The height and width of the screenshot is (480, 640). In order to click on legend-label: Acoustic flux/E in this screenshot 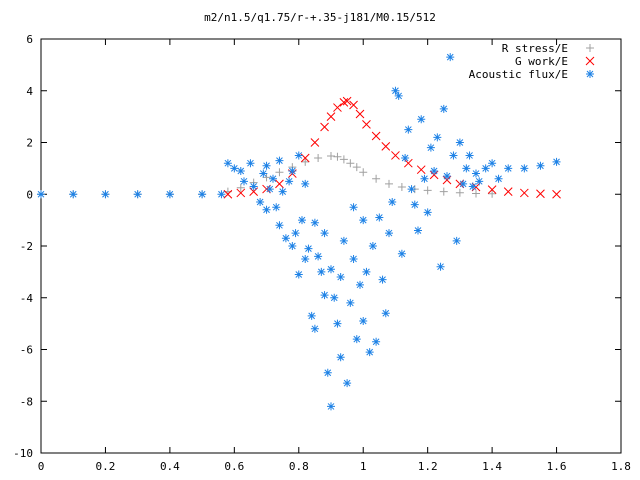, I will do `click(518, 74)`.